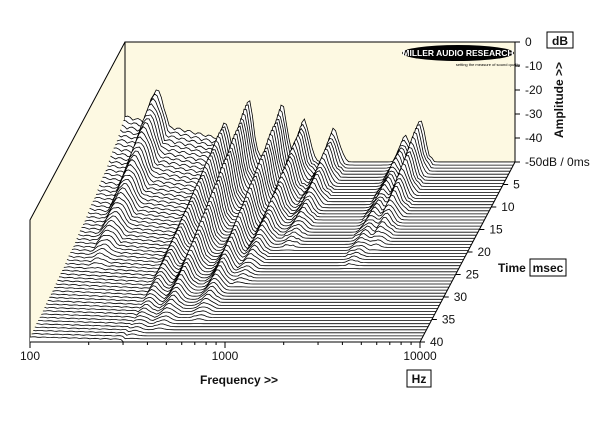  I want to click on frequency-unit-box, so click(419, 378).